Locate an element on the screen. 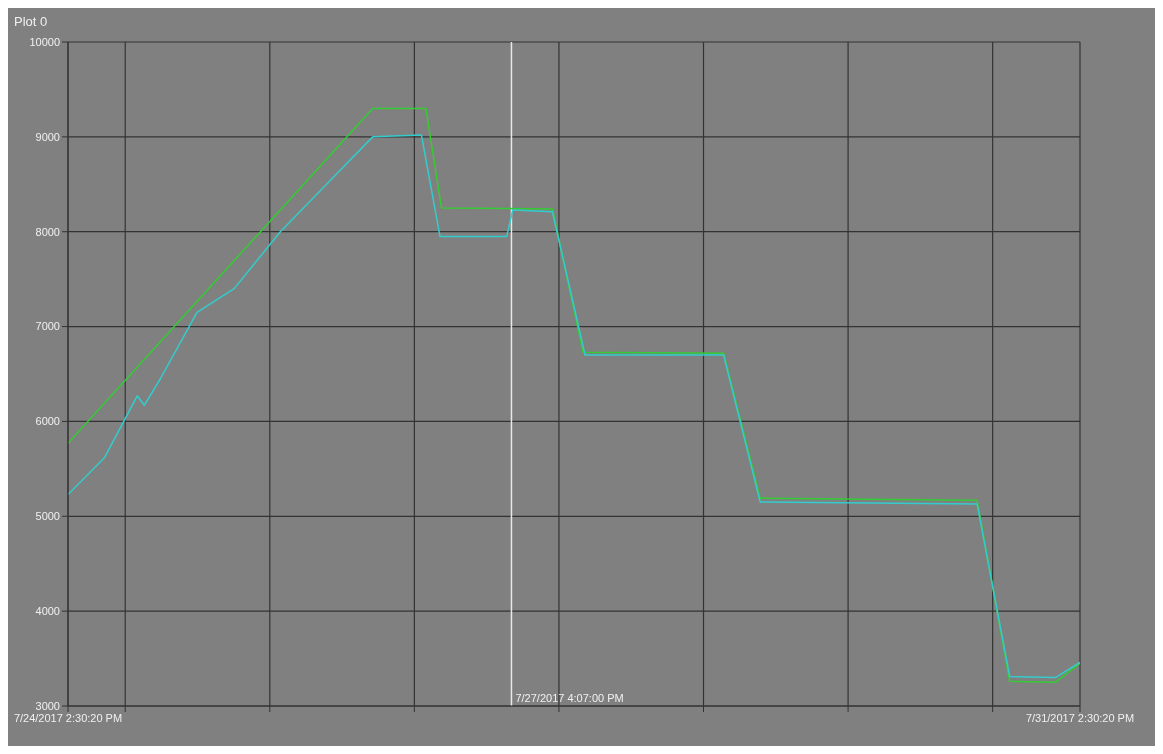 The width and height of the screenshot is (1163, 754). y-tick-label: 9000 is located at coordinates (47, 136).